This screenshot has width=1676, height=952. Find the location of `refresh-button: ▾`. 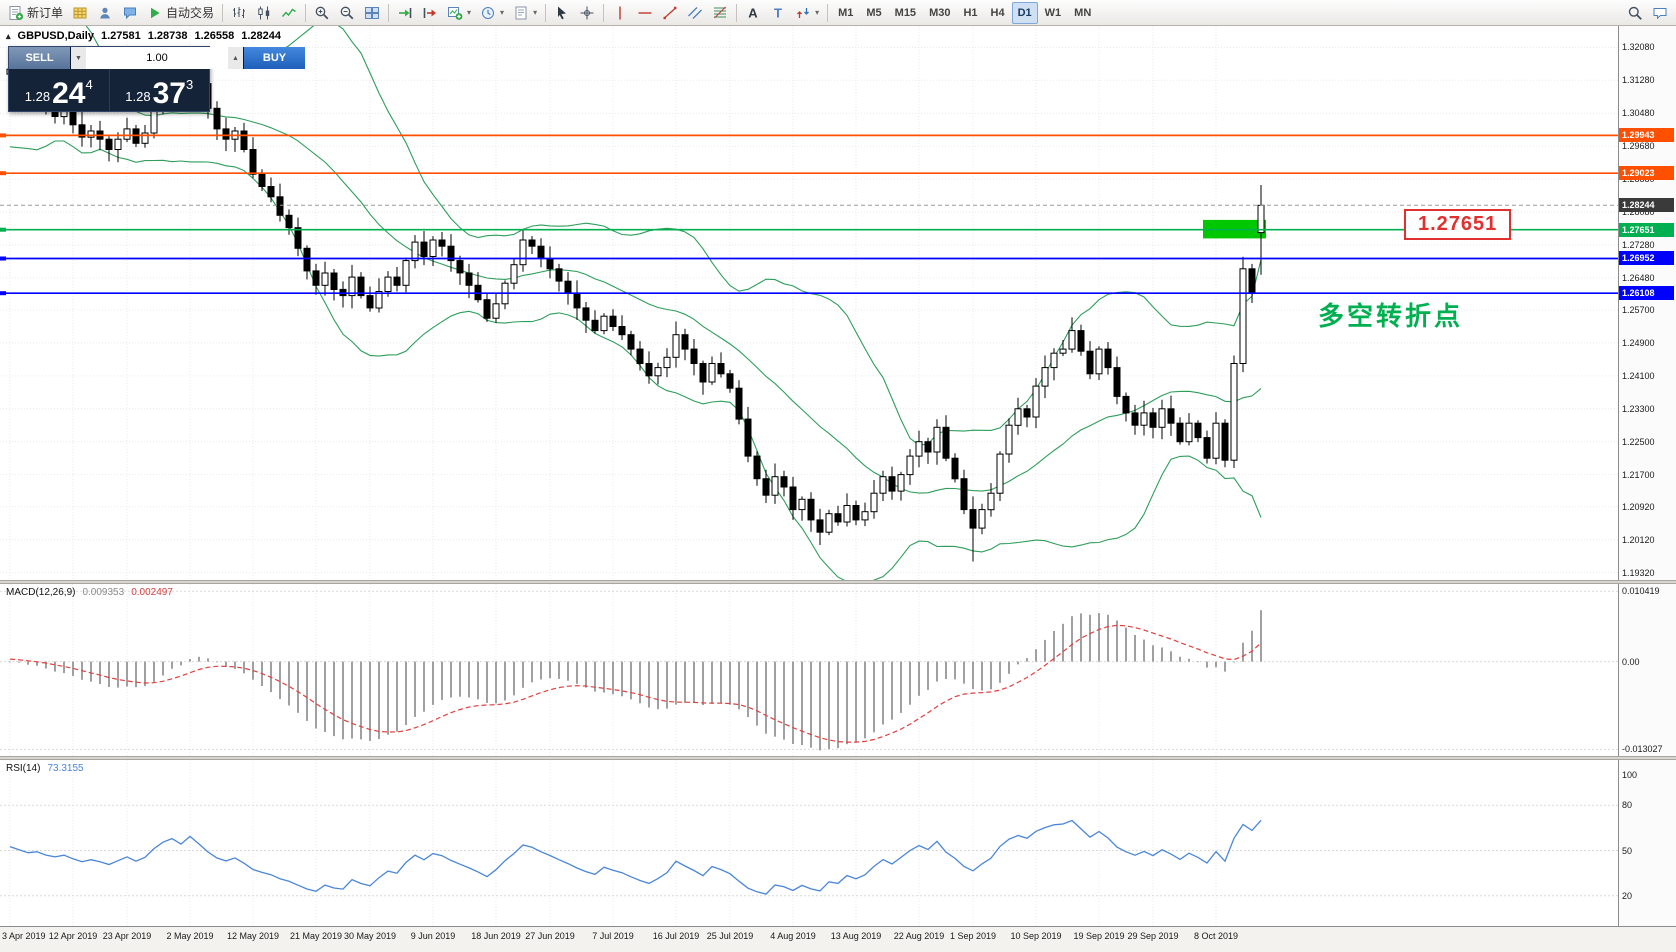

refresh-button: ▾ is located at coordinates (492, 13).